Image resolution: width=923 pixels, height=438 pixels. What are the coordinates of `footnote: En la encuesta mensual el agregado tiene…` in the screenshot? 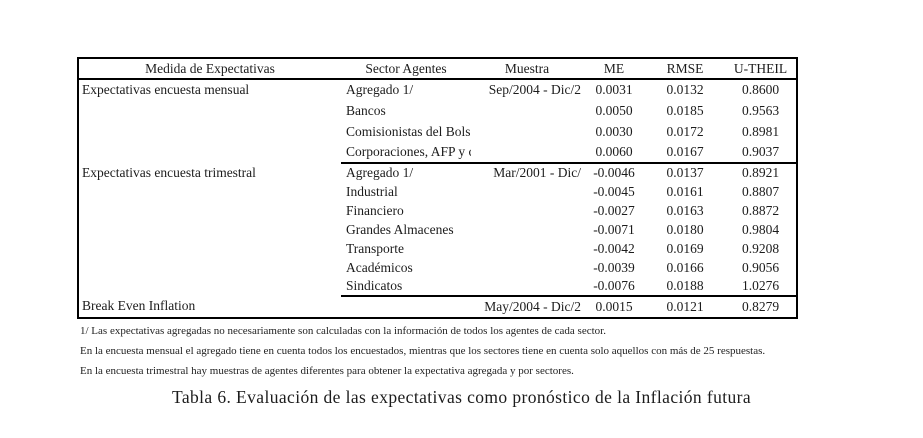 It's located at (423, 351).